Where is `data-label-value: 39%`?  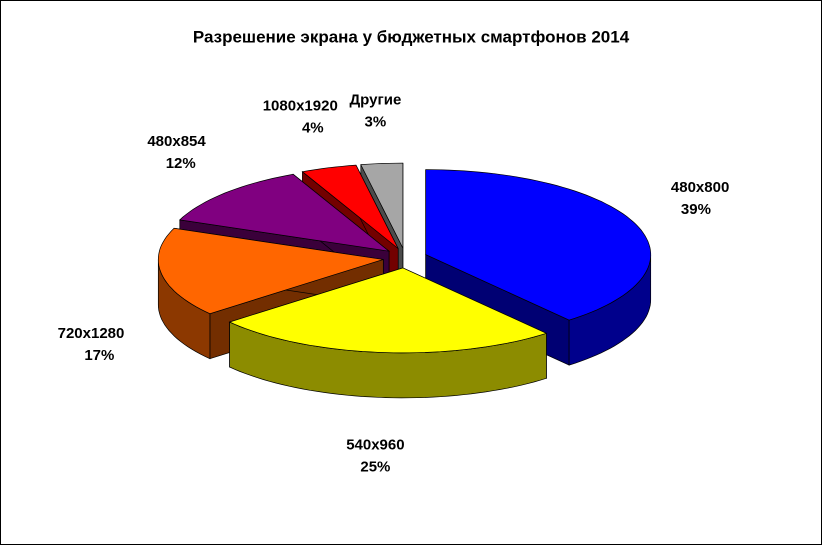
data-label-value: 39% is located at coordinates (696, 209).